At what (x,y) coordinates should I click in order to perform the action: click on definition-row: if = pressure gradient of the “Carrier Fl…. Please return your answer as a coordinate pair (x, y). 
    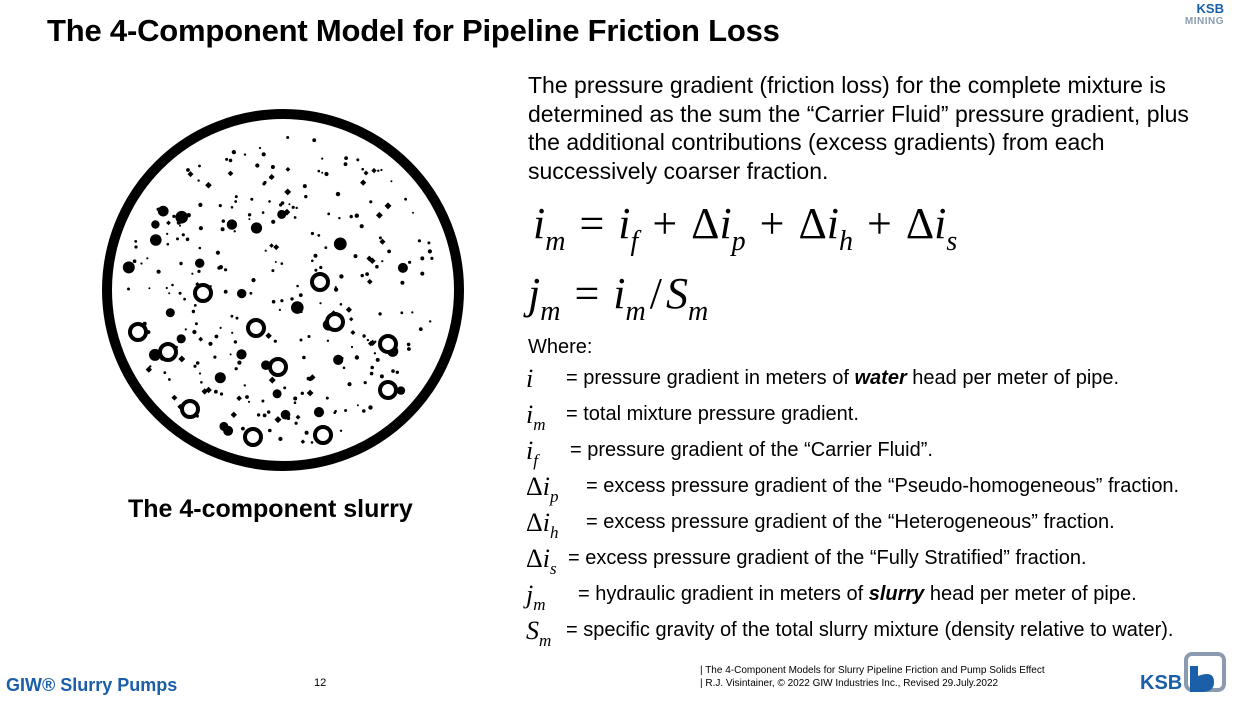
    Looking at the image, I should click on (881, 452).